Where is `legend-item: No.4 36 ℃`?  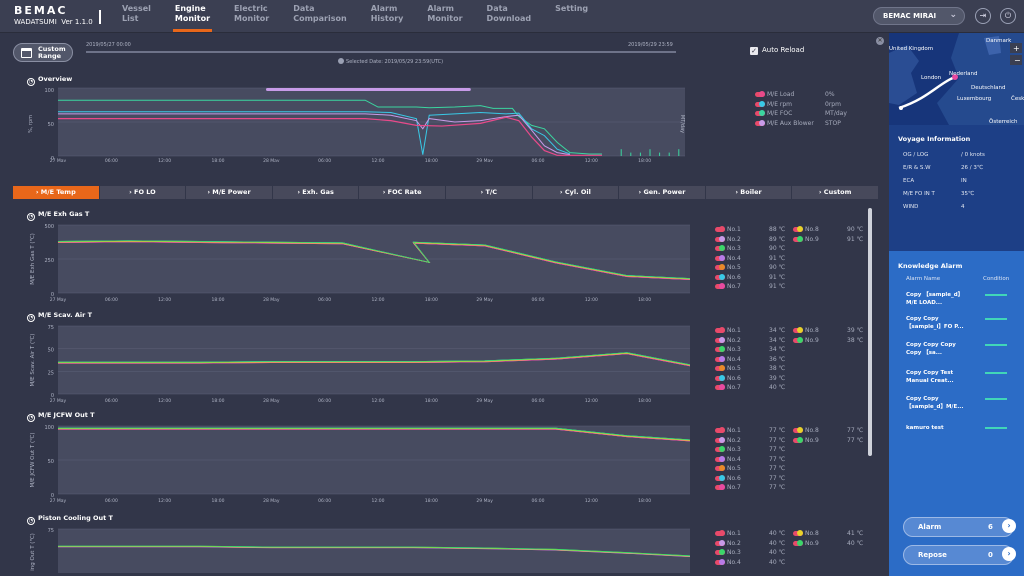 legend-item: No.4 36 ℃ is located at coordinates (750, 360).